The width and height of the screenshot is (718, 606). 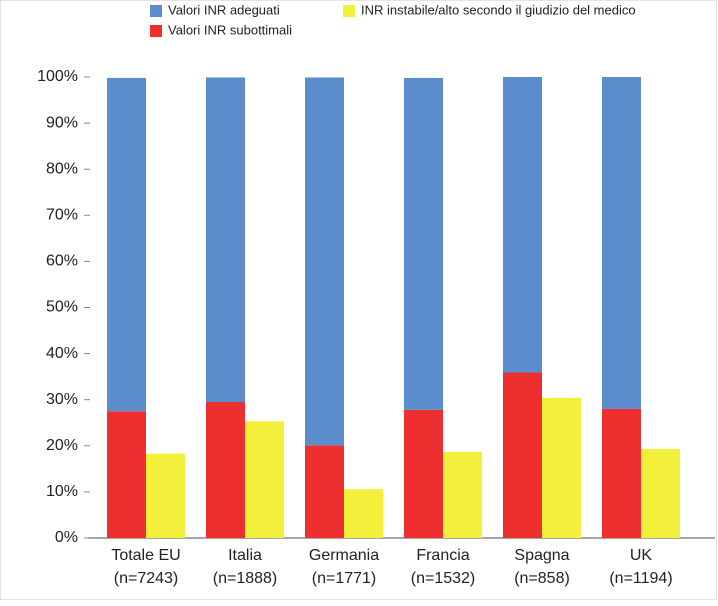 What do you see at coordinates (145, 555) in the screenshot?
I see `x-tick-label: Totale EU` at bounding box center [145, 555].